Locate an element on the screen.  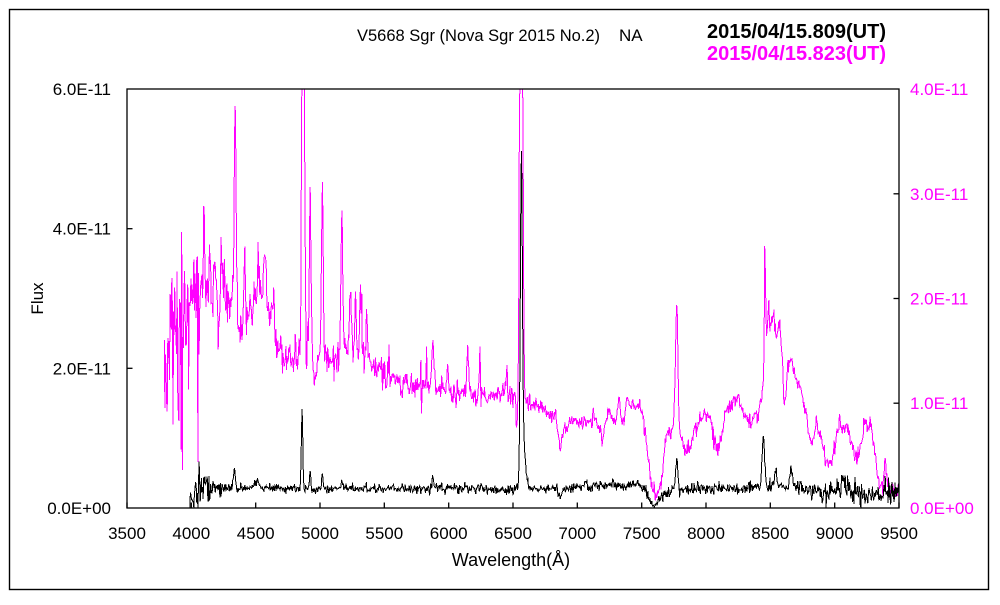
svg-text: V5668 Sgr (Nova Sgr 2015 No.2) is located at coordinates (478, 36).